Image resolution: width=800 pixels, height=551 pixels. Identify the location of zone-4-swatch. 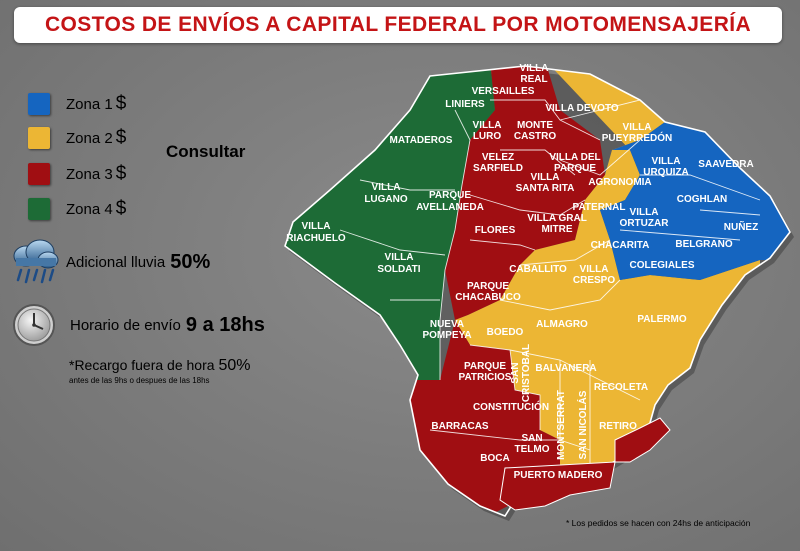
(39, 209).